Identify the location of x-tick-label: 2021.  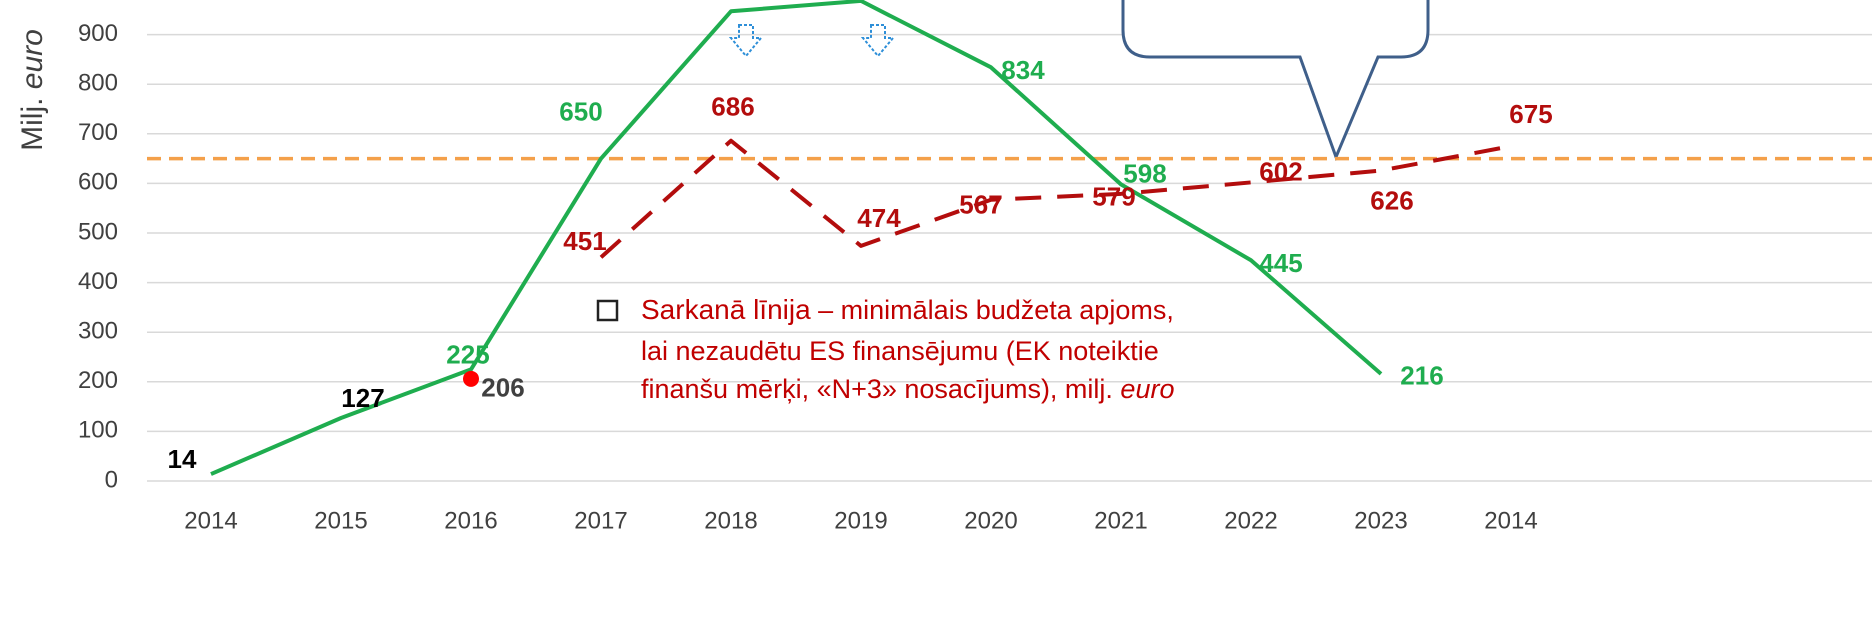
(1120, 520).